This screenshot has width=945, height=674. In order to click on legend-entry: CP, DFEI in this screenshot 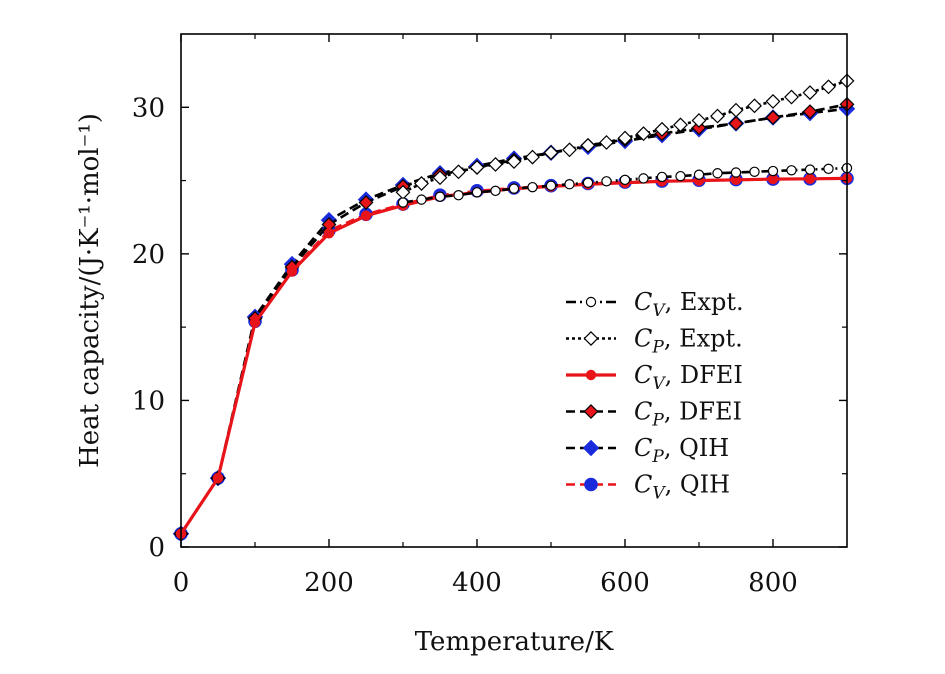, I will do `click(654, 414)`.